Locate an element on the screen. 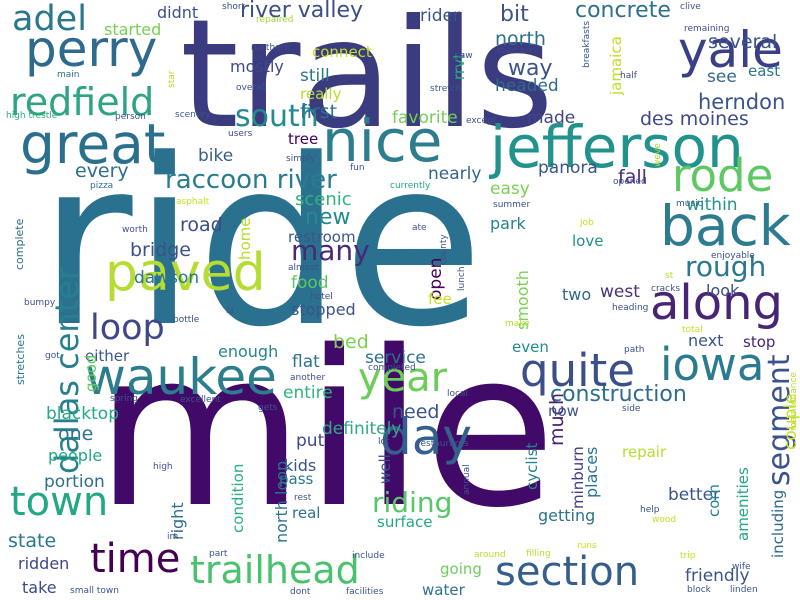  cloud-word-bike: bike is located at coordinates (216, 156).